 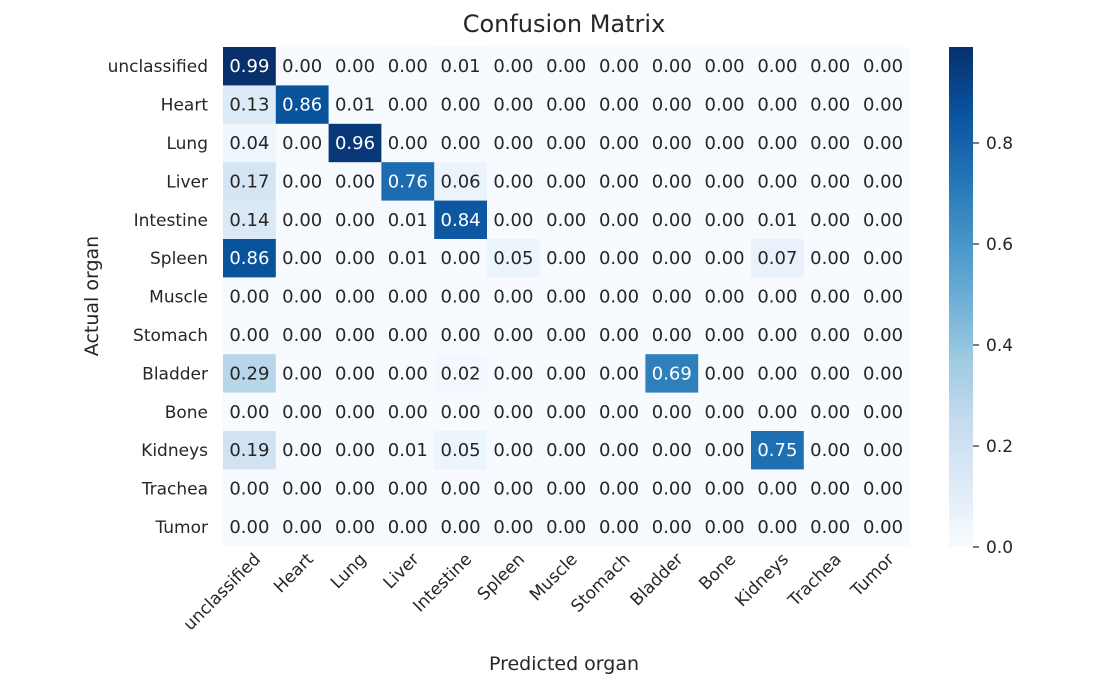 I want to click on x-tick-label: Trachea, so click(x=815, y=581).